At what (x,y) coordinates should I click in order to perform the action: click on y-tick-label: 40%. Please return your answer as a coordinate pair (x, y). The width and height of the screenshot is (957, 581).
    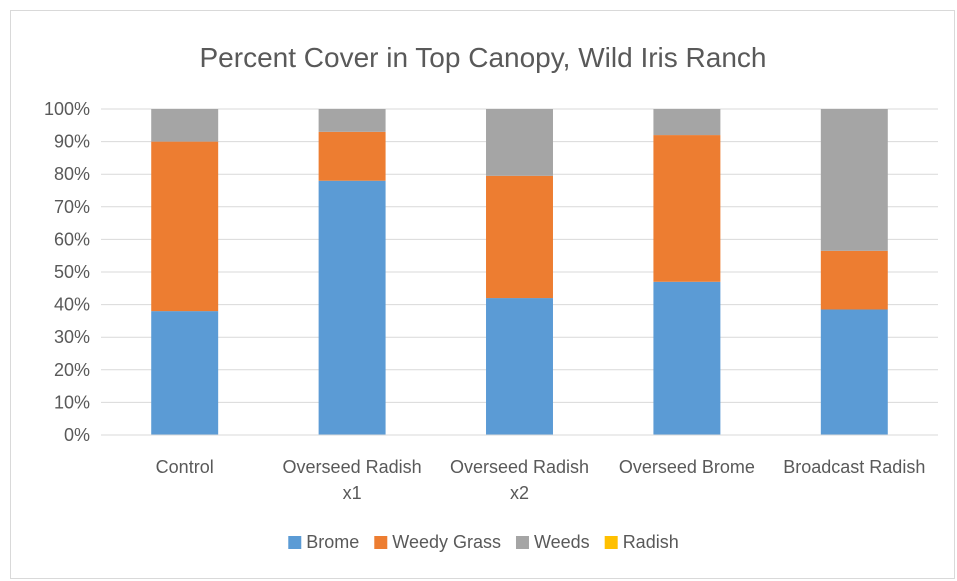
    Looking at the image, I should click on (72, 305).